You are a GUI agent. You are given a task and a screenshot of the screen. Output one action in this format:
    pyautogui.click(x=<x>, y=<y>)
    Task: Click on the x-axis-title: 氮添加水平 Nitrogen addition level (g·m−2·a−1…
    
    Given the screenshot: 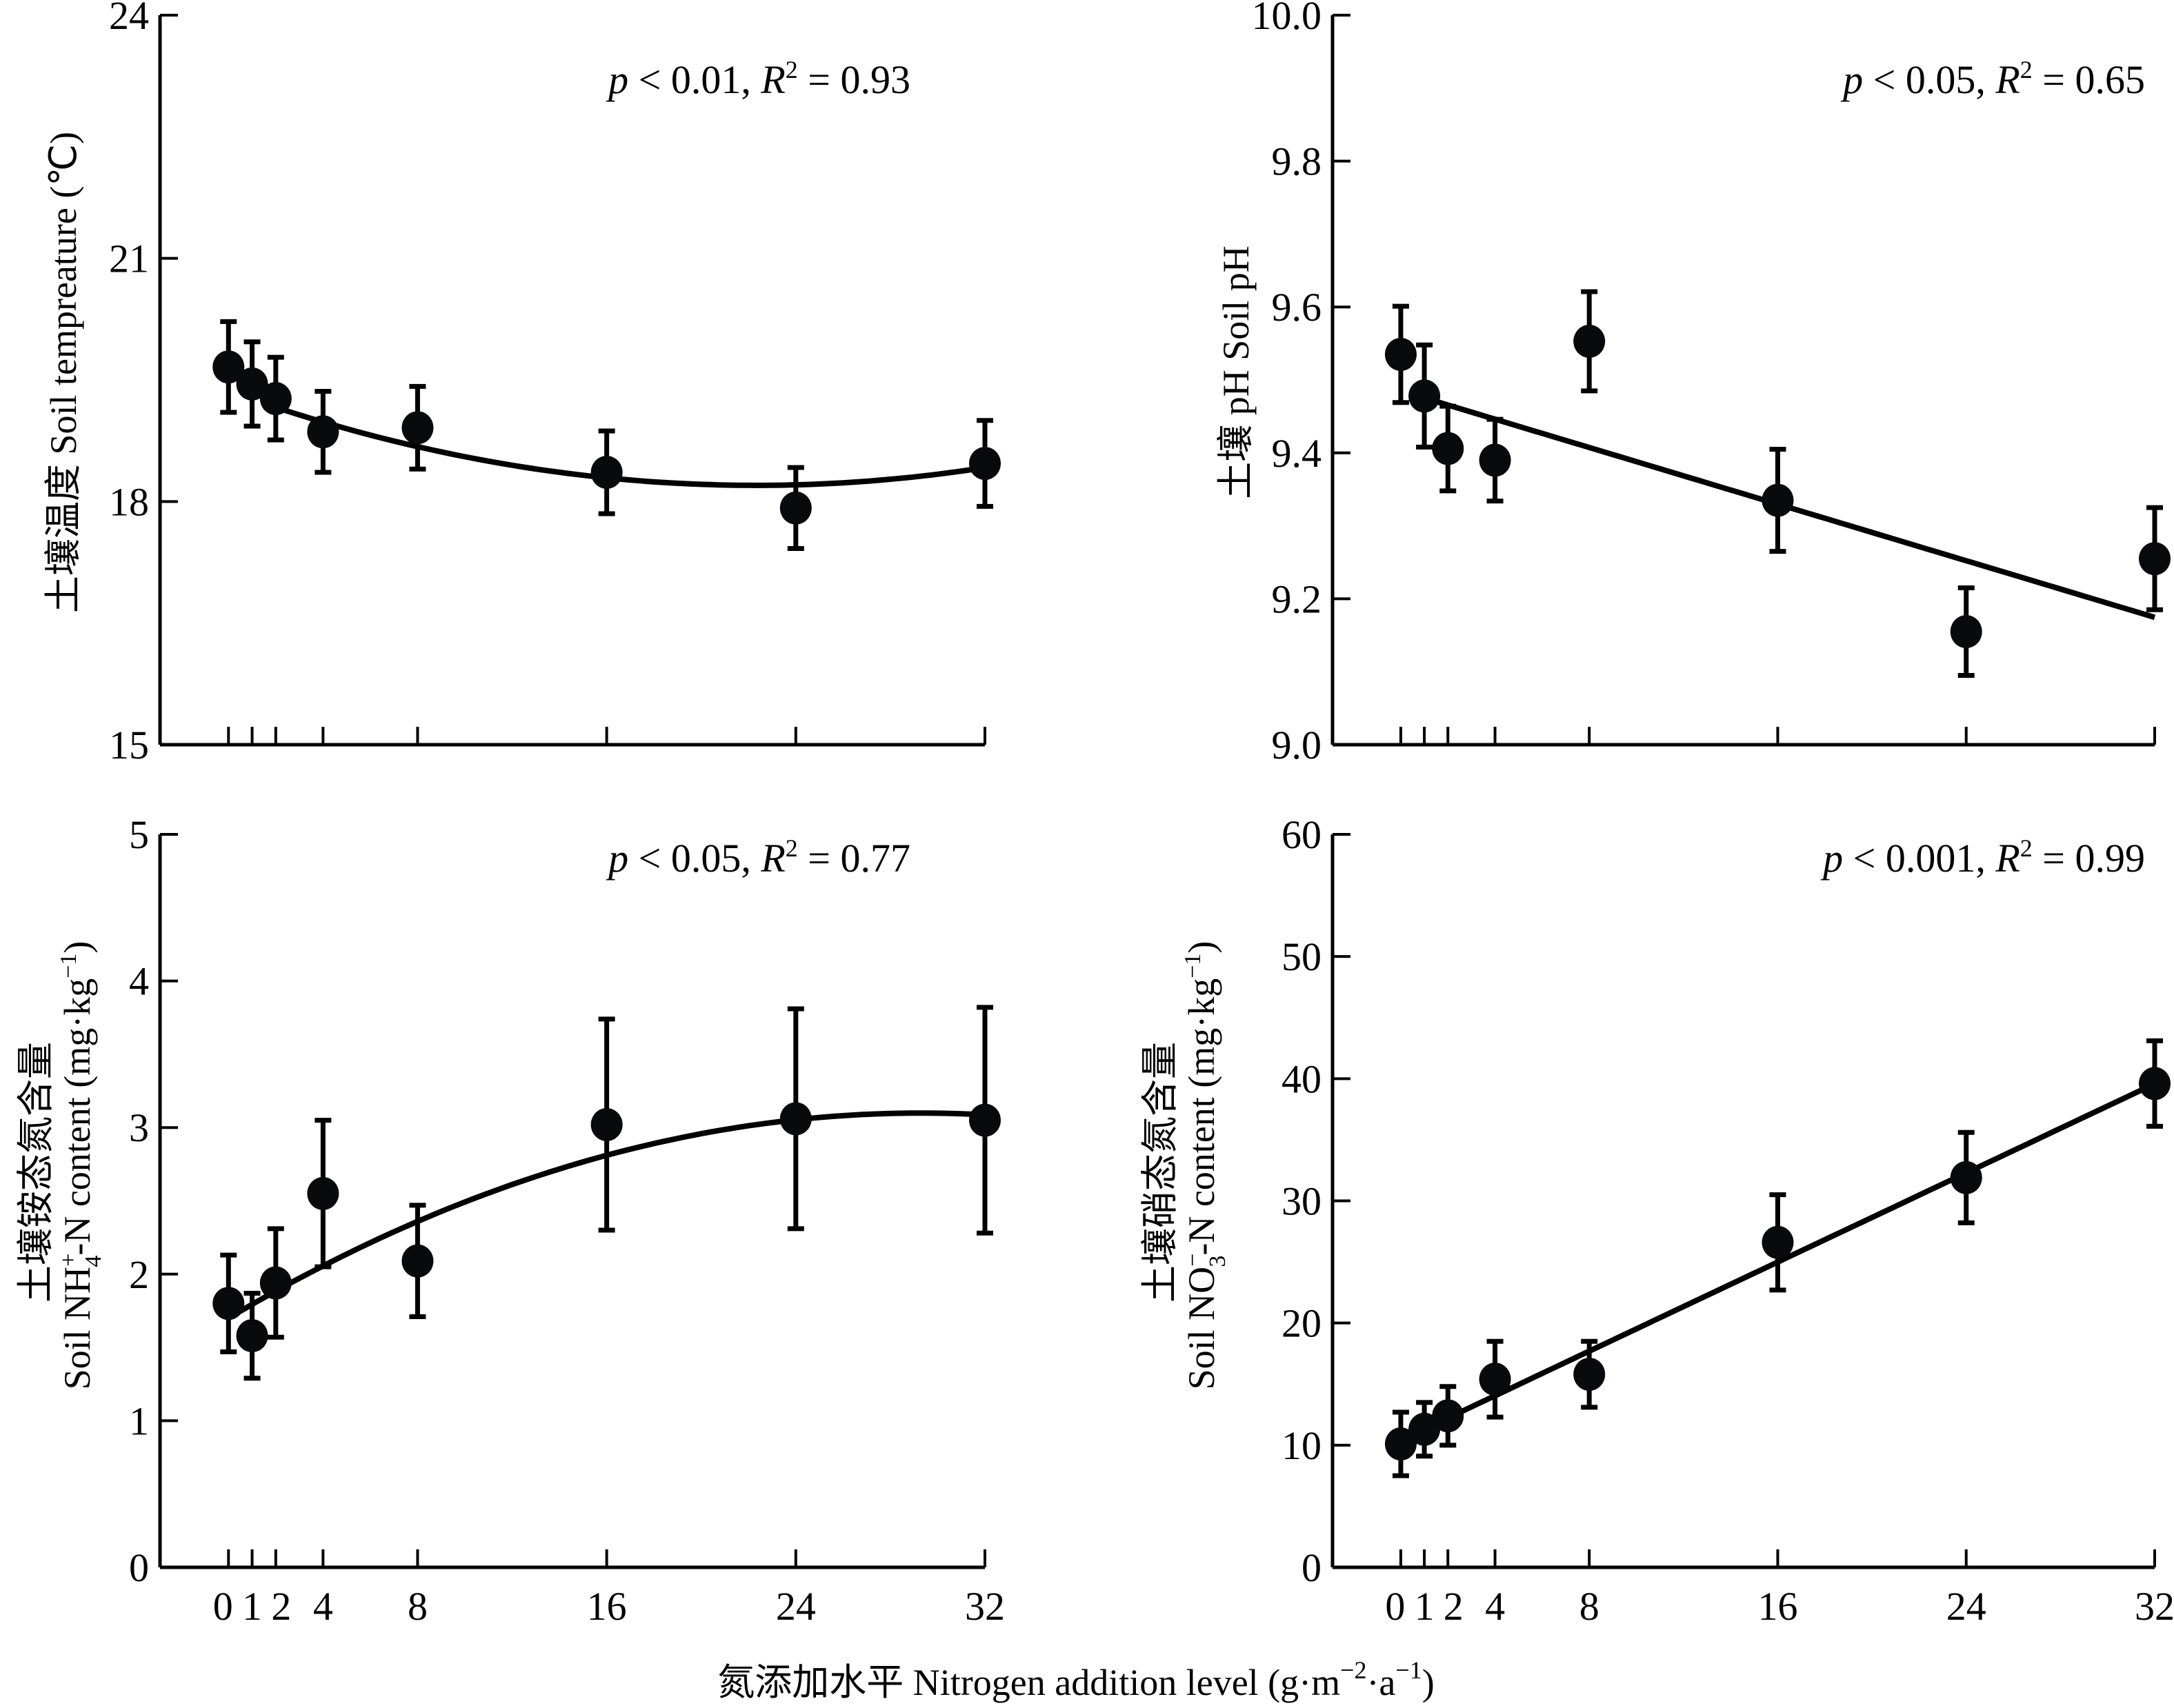 What is the action you would take?
    pyautogui.click(x=1075, y=1679)
    